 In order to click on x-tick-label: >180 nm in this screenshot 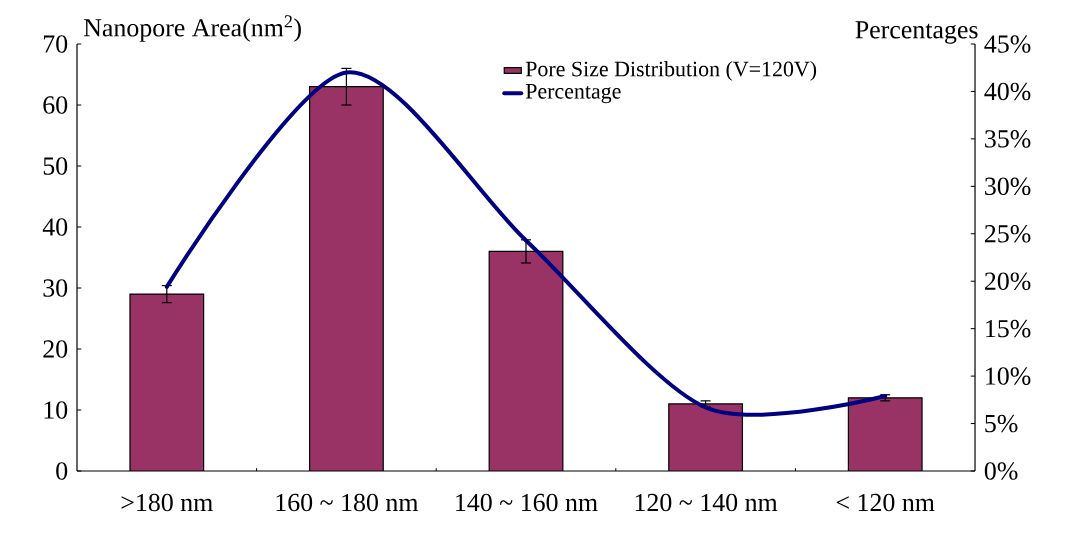, I will do `click(167, 502)`.